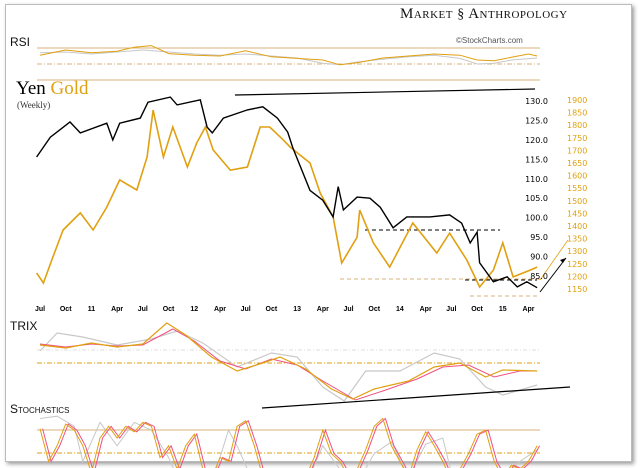  I want to click on y-right-tick: 1650, so click(577, 163).